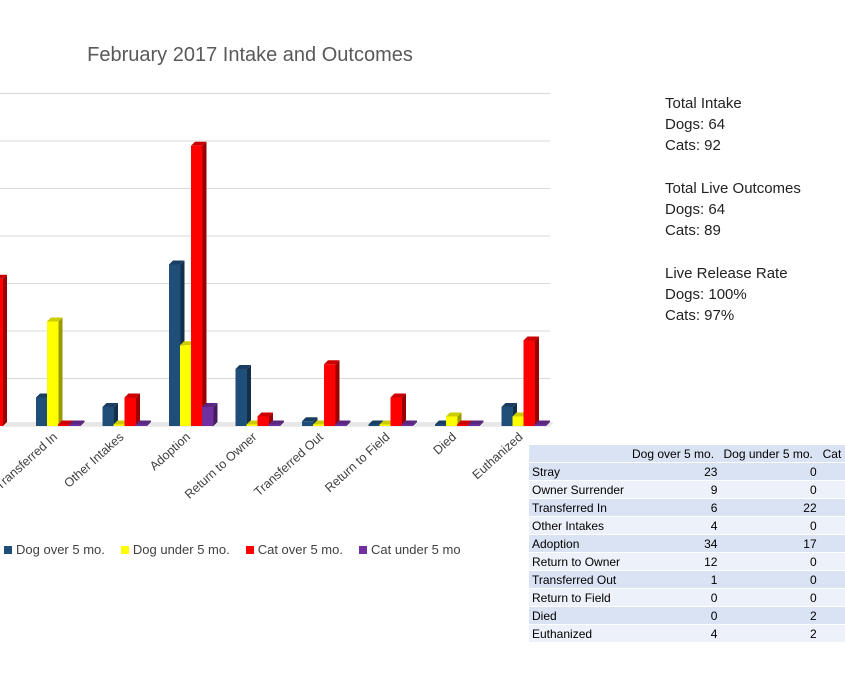  I want to click on bar-other-intakes-s3, so click(141, 425).